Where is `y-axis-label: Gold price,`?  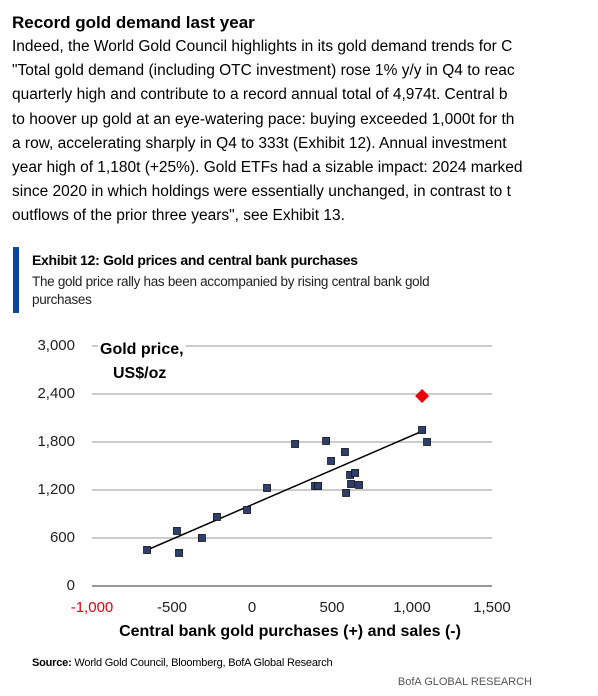
y-axis-label: Gold price, is located at coordinates (142, 349).